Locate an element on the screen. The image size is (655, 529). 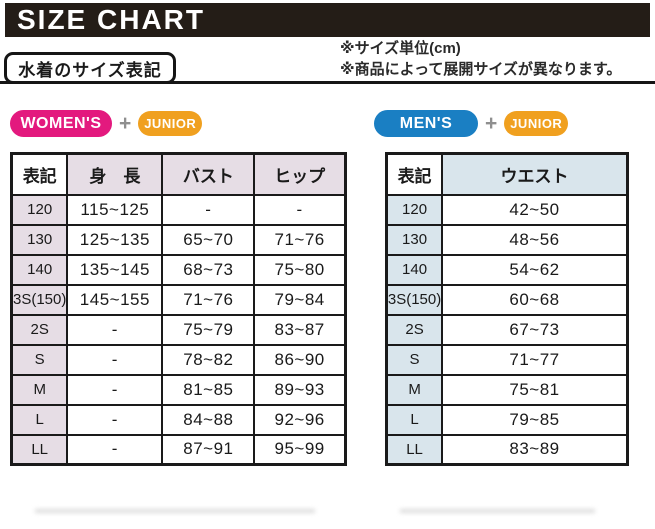
section-label-box: 水着のサイズ表記 is located at coordinates (90, 68).